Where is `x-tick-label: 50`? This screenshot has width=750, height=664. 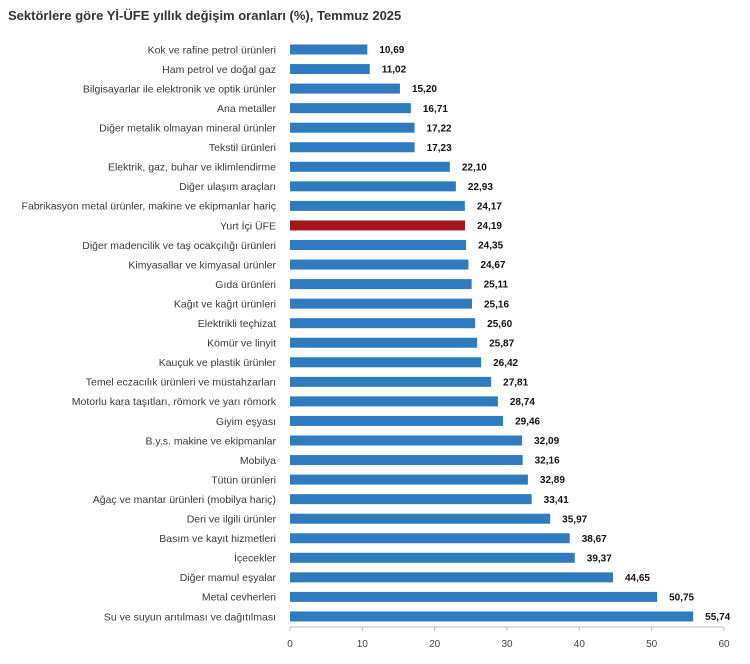 x-tick-label: 50 is located at coordinates (652, 644).